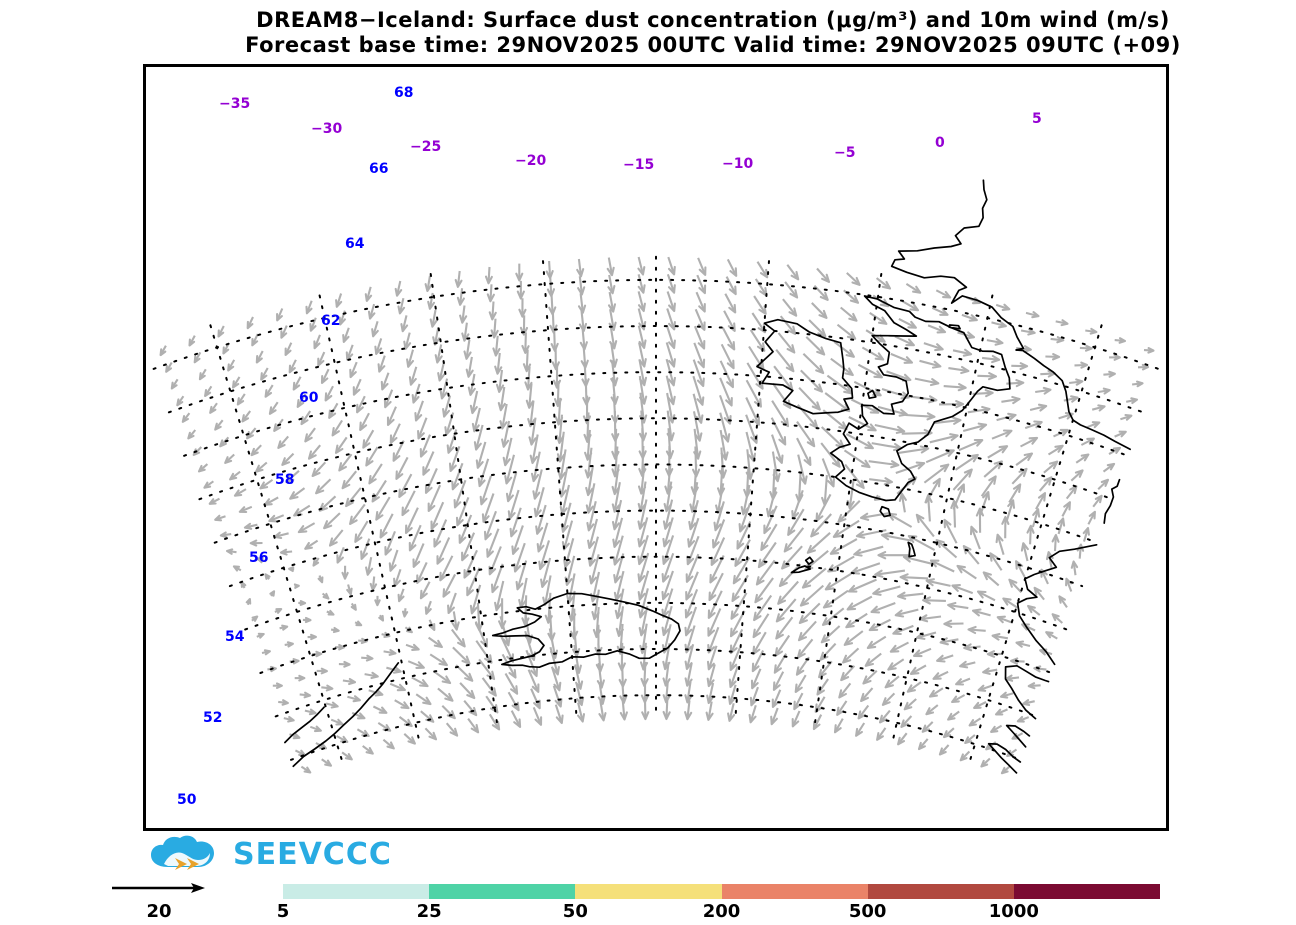 This screenshot has width=1296, height=925. What do you see at coordinates (346, 715) in the screenshot?
I see `coastline-greenland` at bounding box center [346, 715].